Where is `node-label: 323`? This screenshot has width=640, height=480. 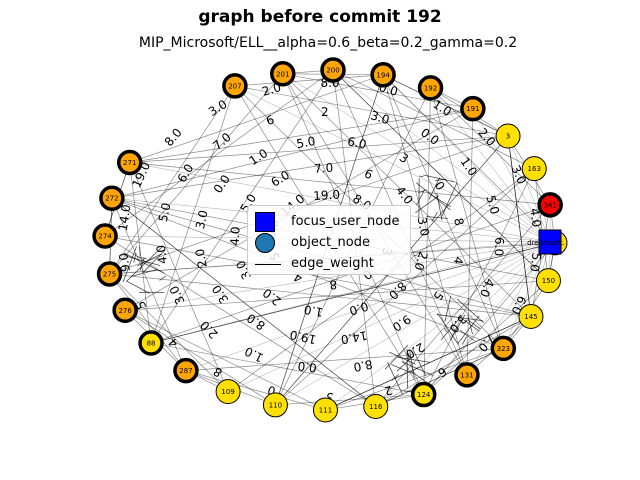 node-label: 323 is located at coordinates (503, 349).